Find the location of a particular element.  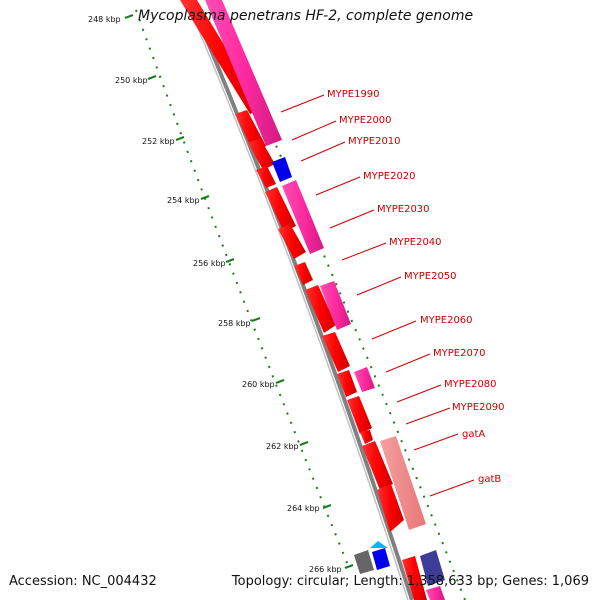

gene-label-mype2040: MYPE2040 is located at coordinates (415, 242).